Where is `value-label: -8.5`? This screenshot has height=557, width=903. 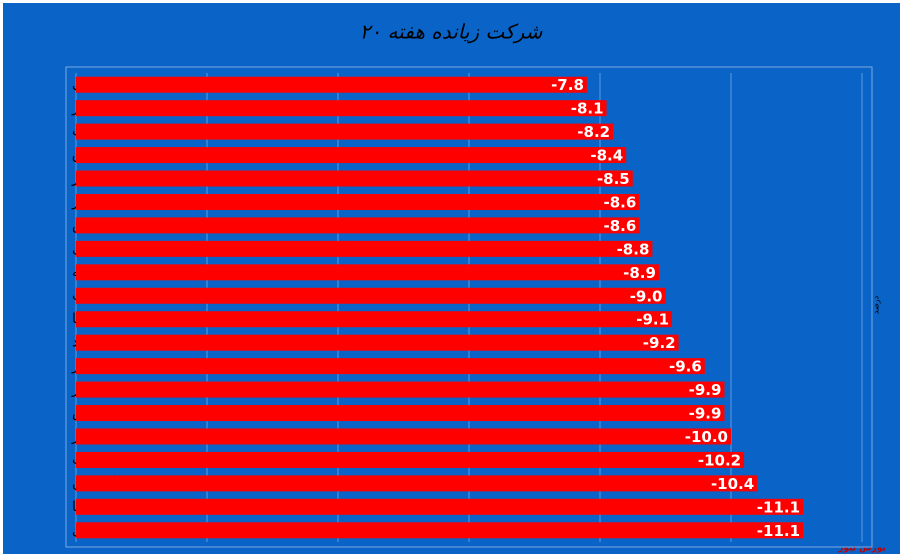
value-label: -8.5 is located at coordinates (613, 179).